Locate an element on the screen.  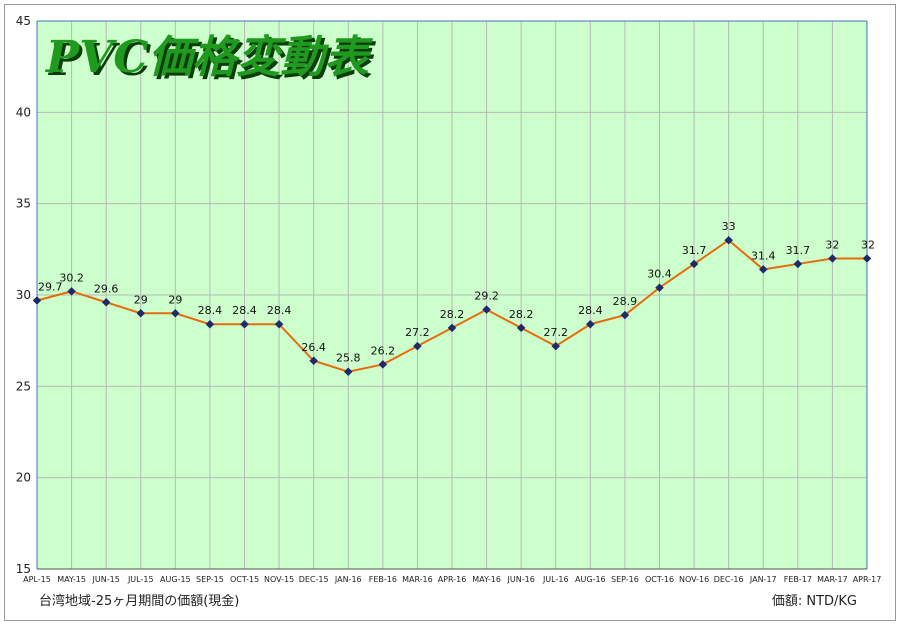
data-label: 33 is located at coordinates (729, 226).